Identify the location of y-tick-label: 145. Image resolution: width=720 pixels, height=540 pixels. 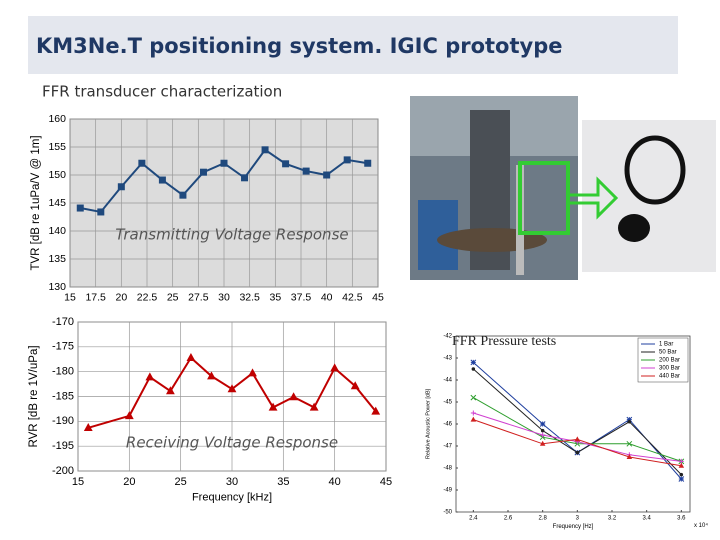
(57, 203).